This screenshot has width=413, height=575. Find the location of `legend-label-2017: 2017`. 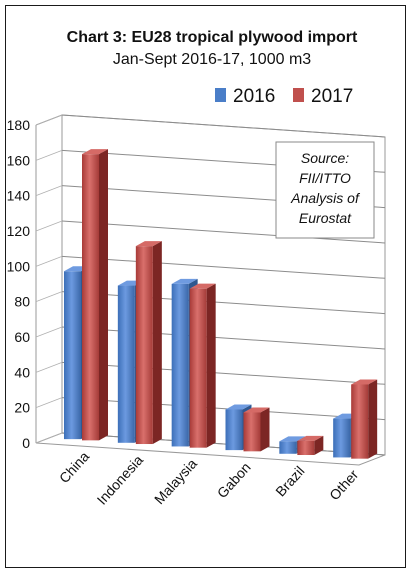

legend-label-2017: 2017 is located at coordinates (332, 96).